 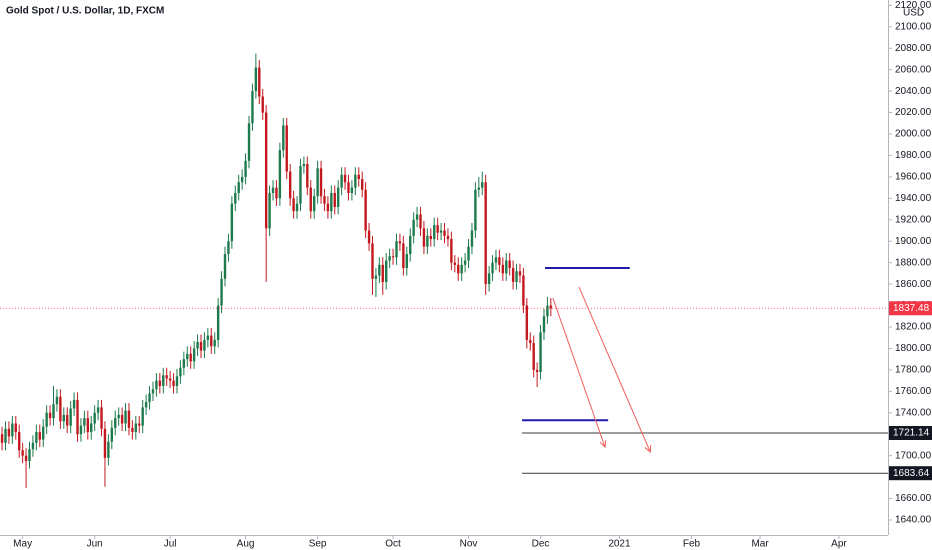 I want to click on y-tick-label: 2080.00, so click(x=913, y=48).